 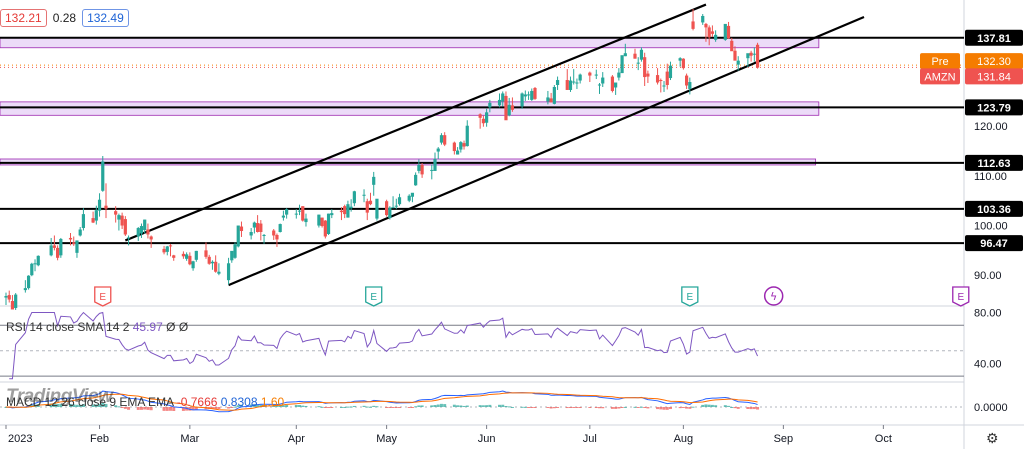 What do you see at coordinates (410, 108) in the screenshot?
I see `zone-rect` at bounding box center [410, 108].